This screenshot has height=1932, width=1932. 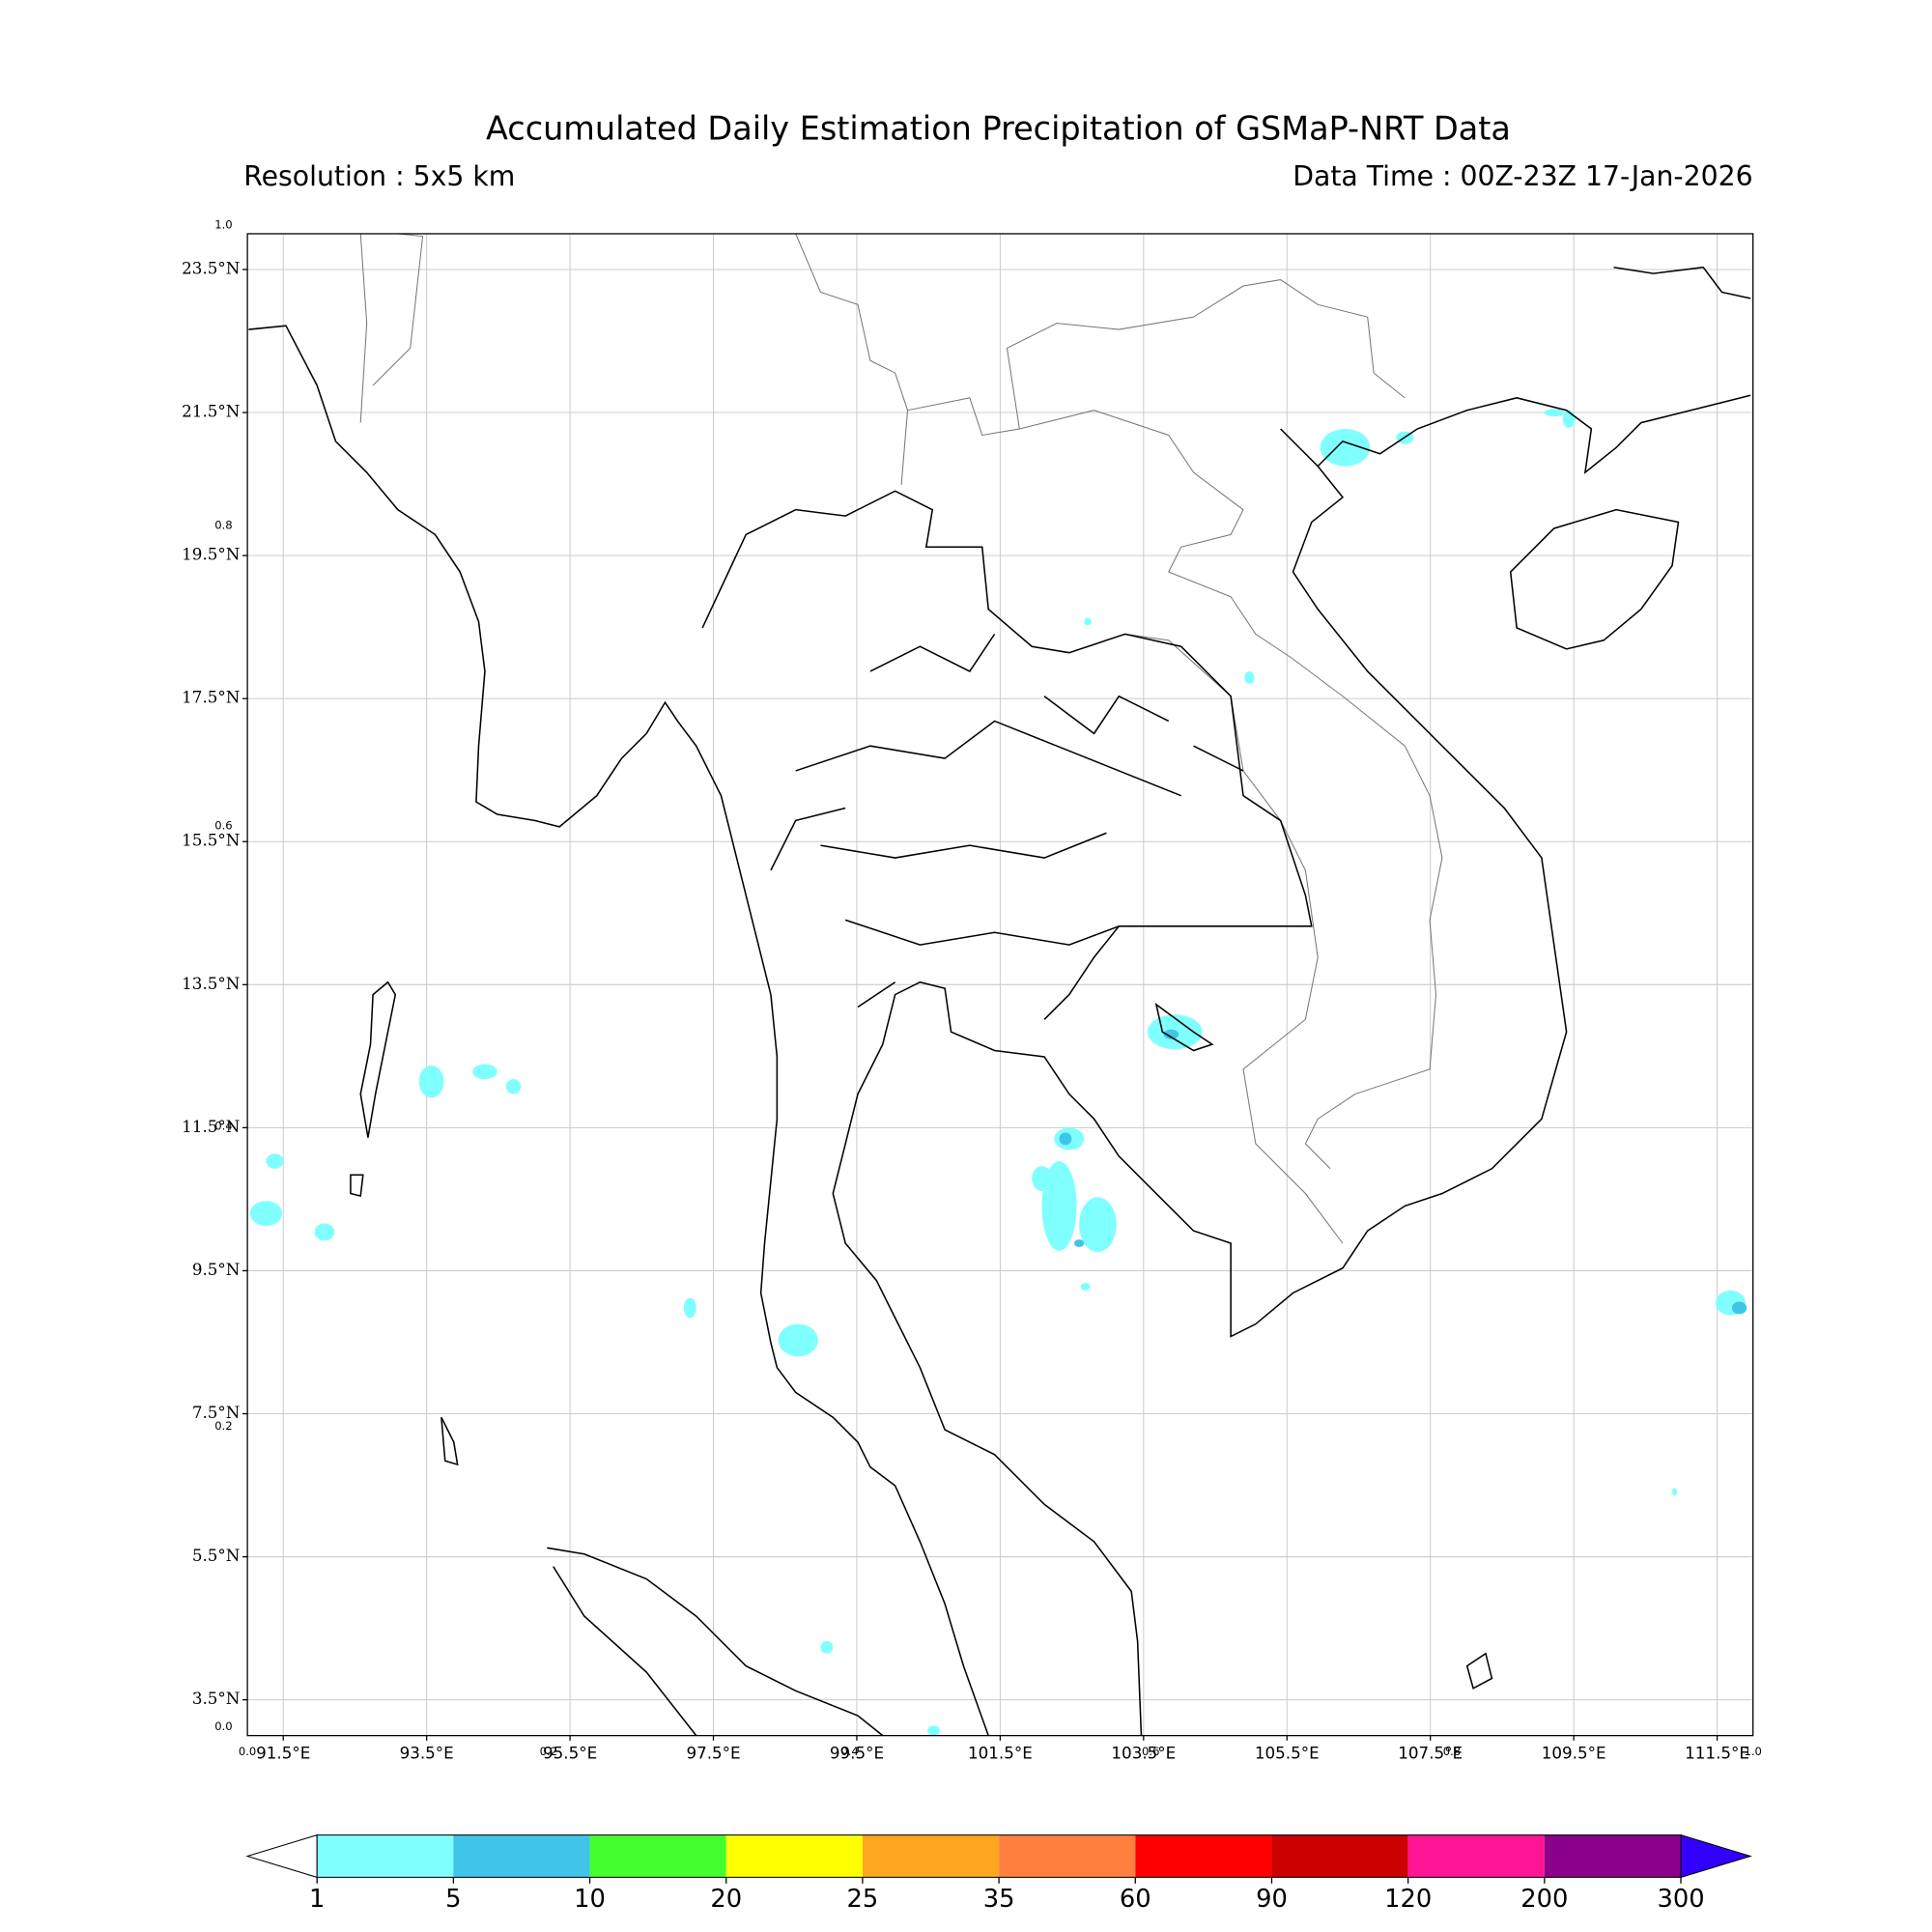 I want to click on frame-y-tick-label: 0.0, so click(x=223, y=1726).